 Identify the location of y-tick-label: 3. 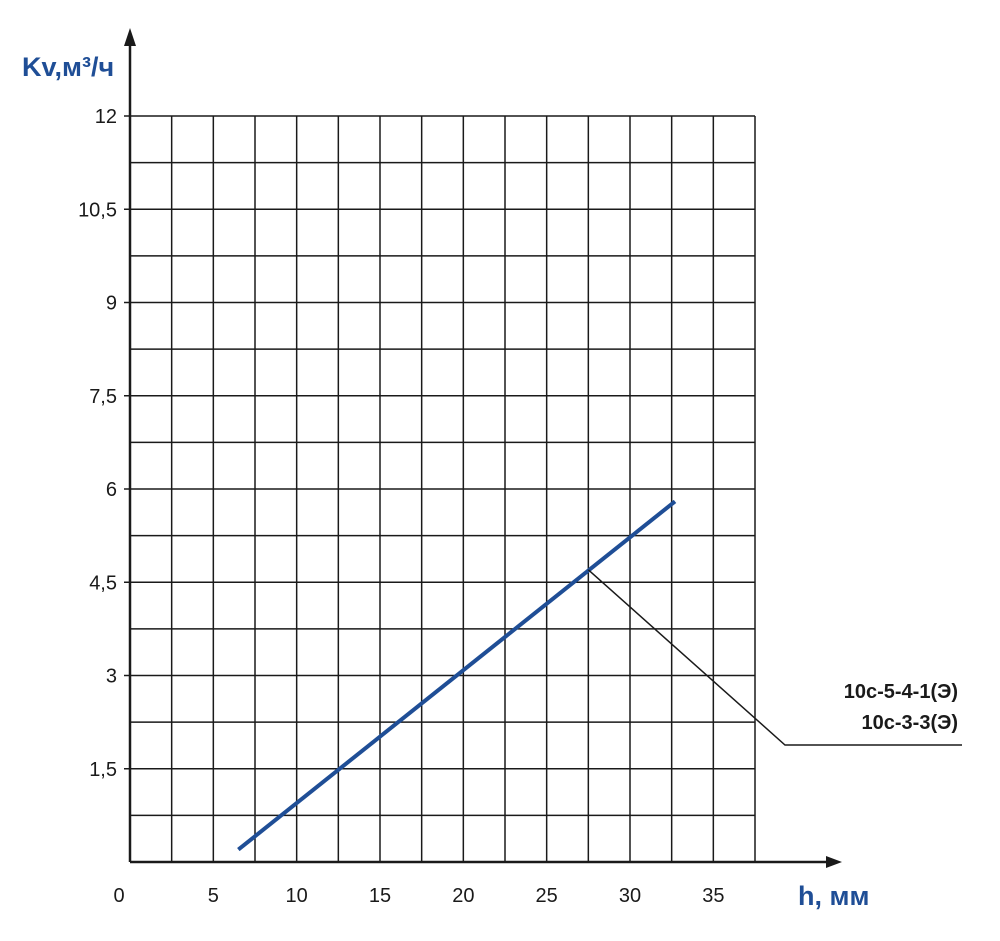
(111, 677).